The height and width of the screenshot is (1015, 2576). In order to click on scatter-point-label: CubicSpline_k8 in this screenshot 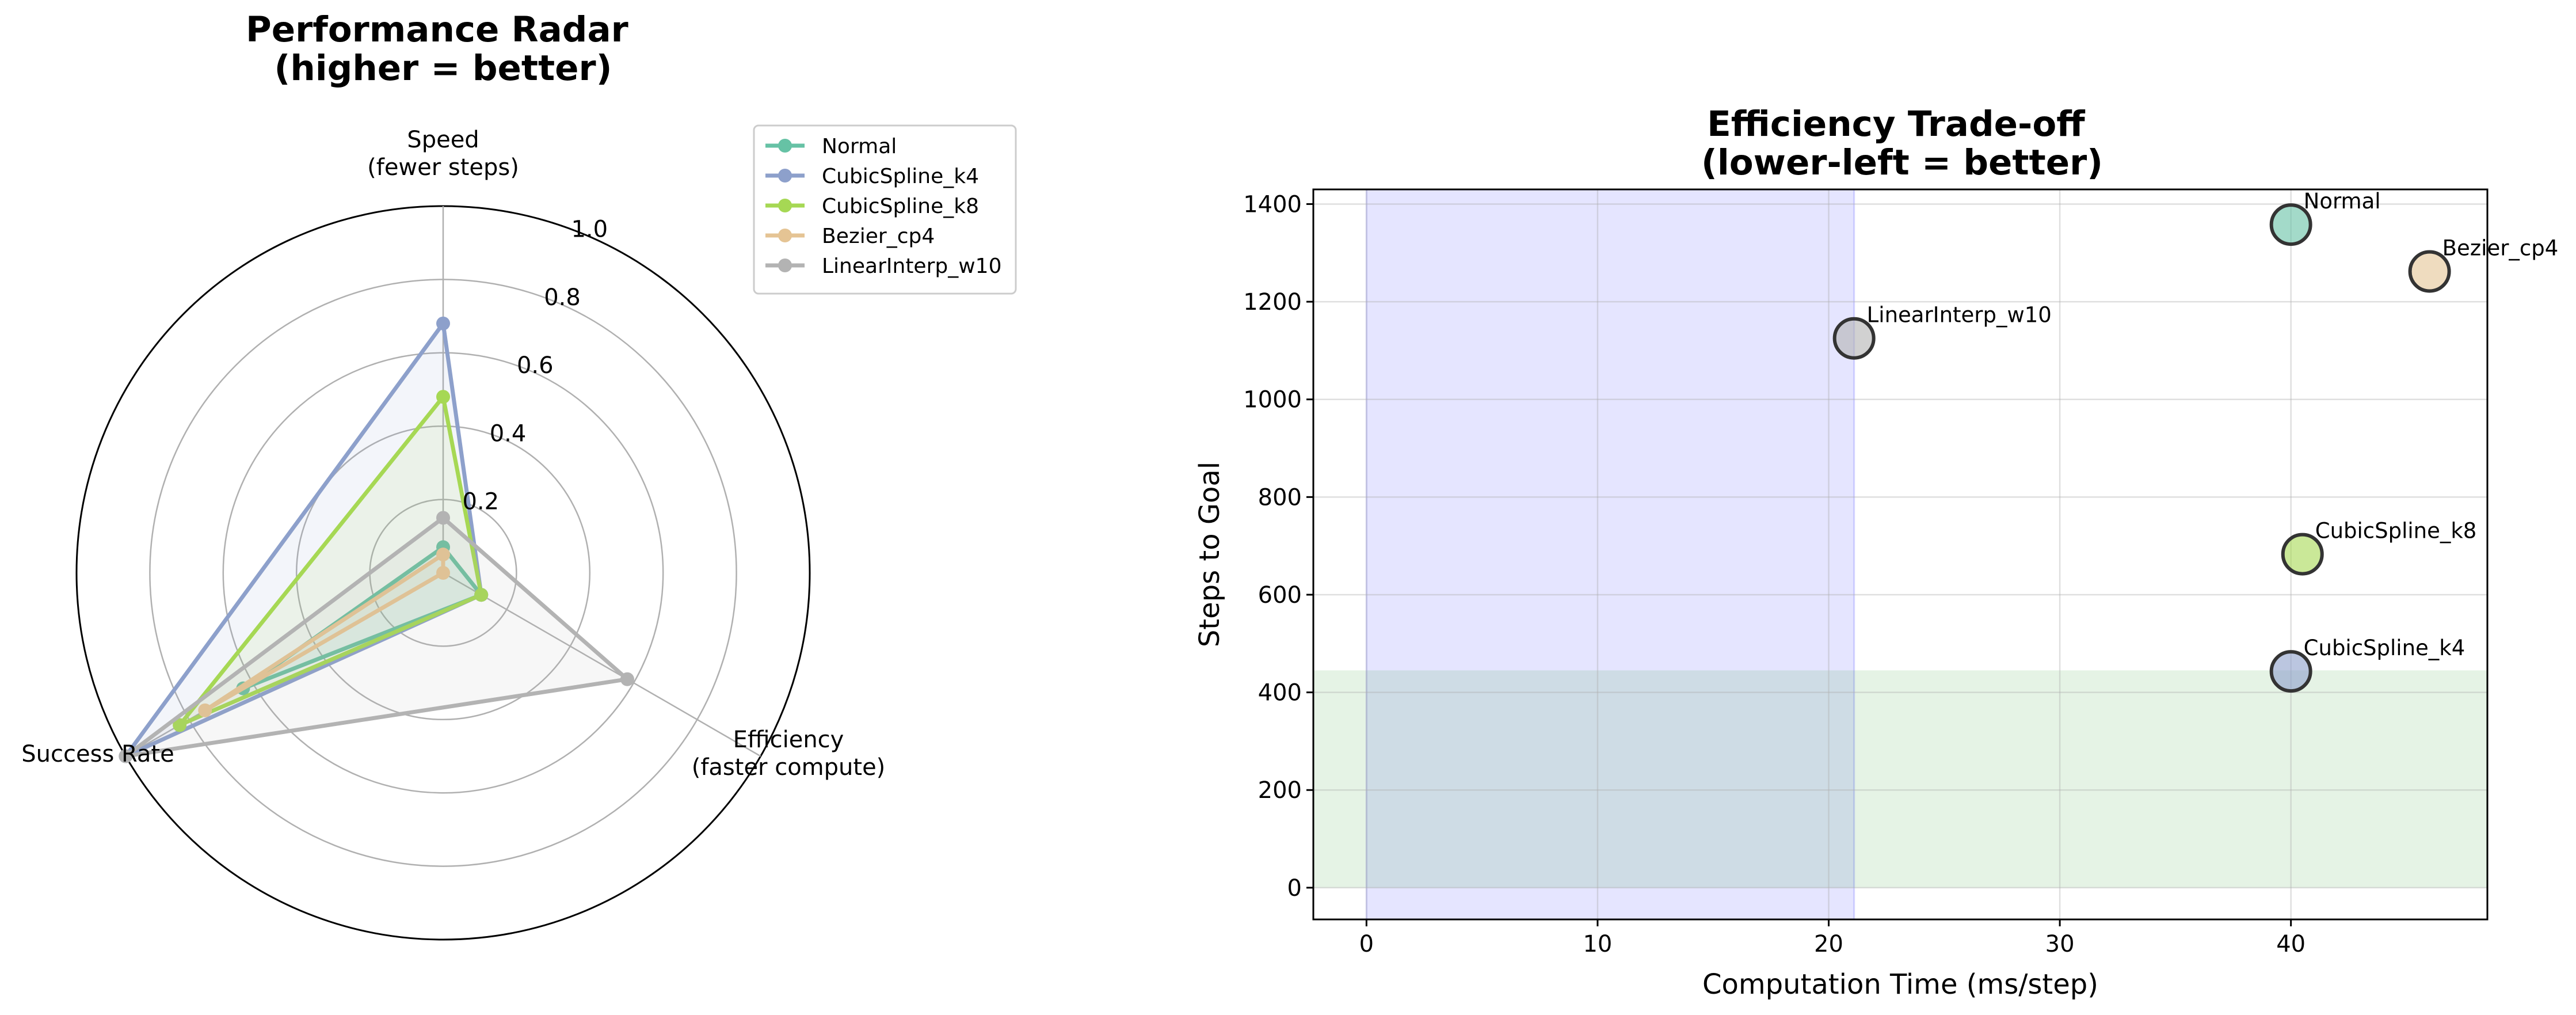, I will do `click(2396, 531)`.